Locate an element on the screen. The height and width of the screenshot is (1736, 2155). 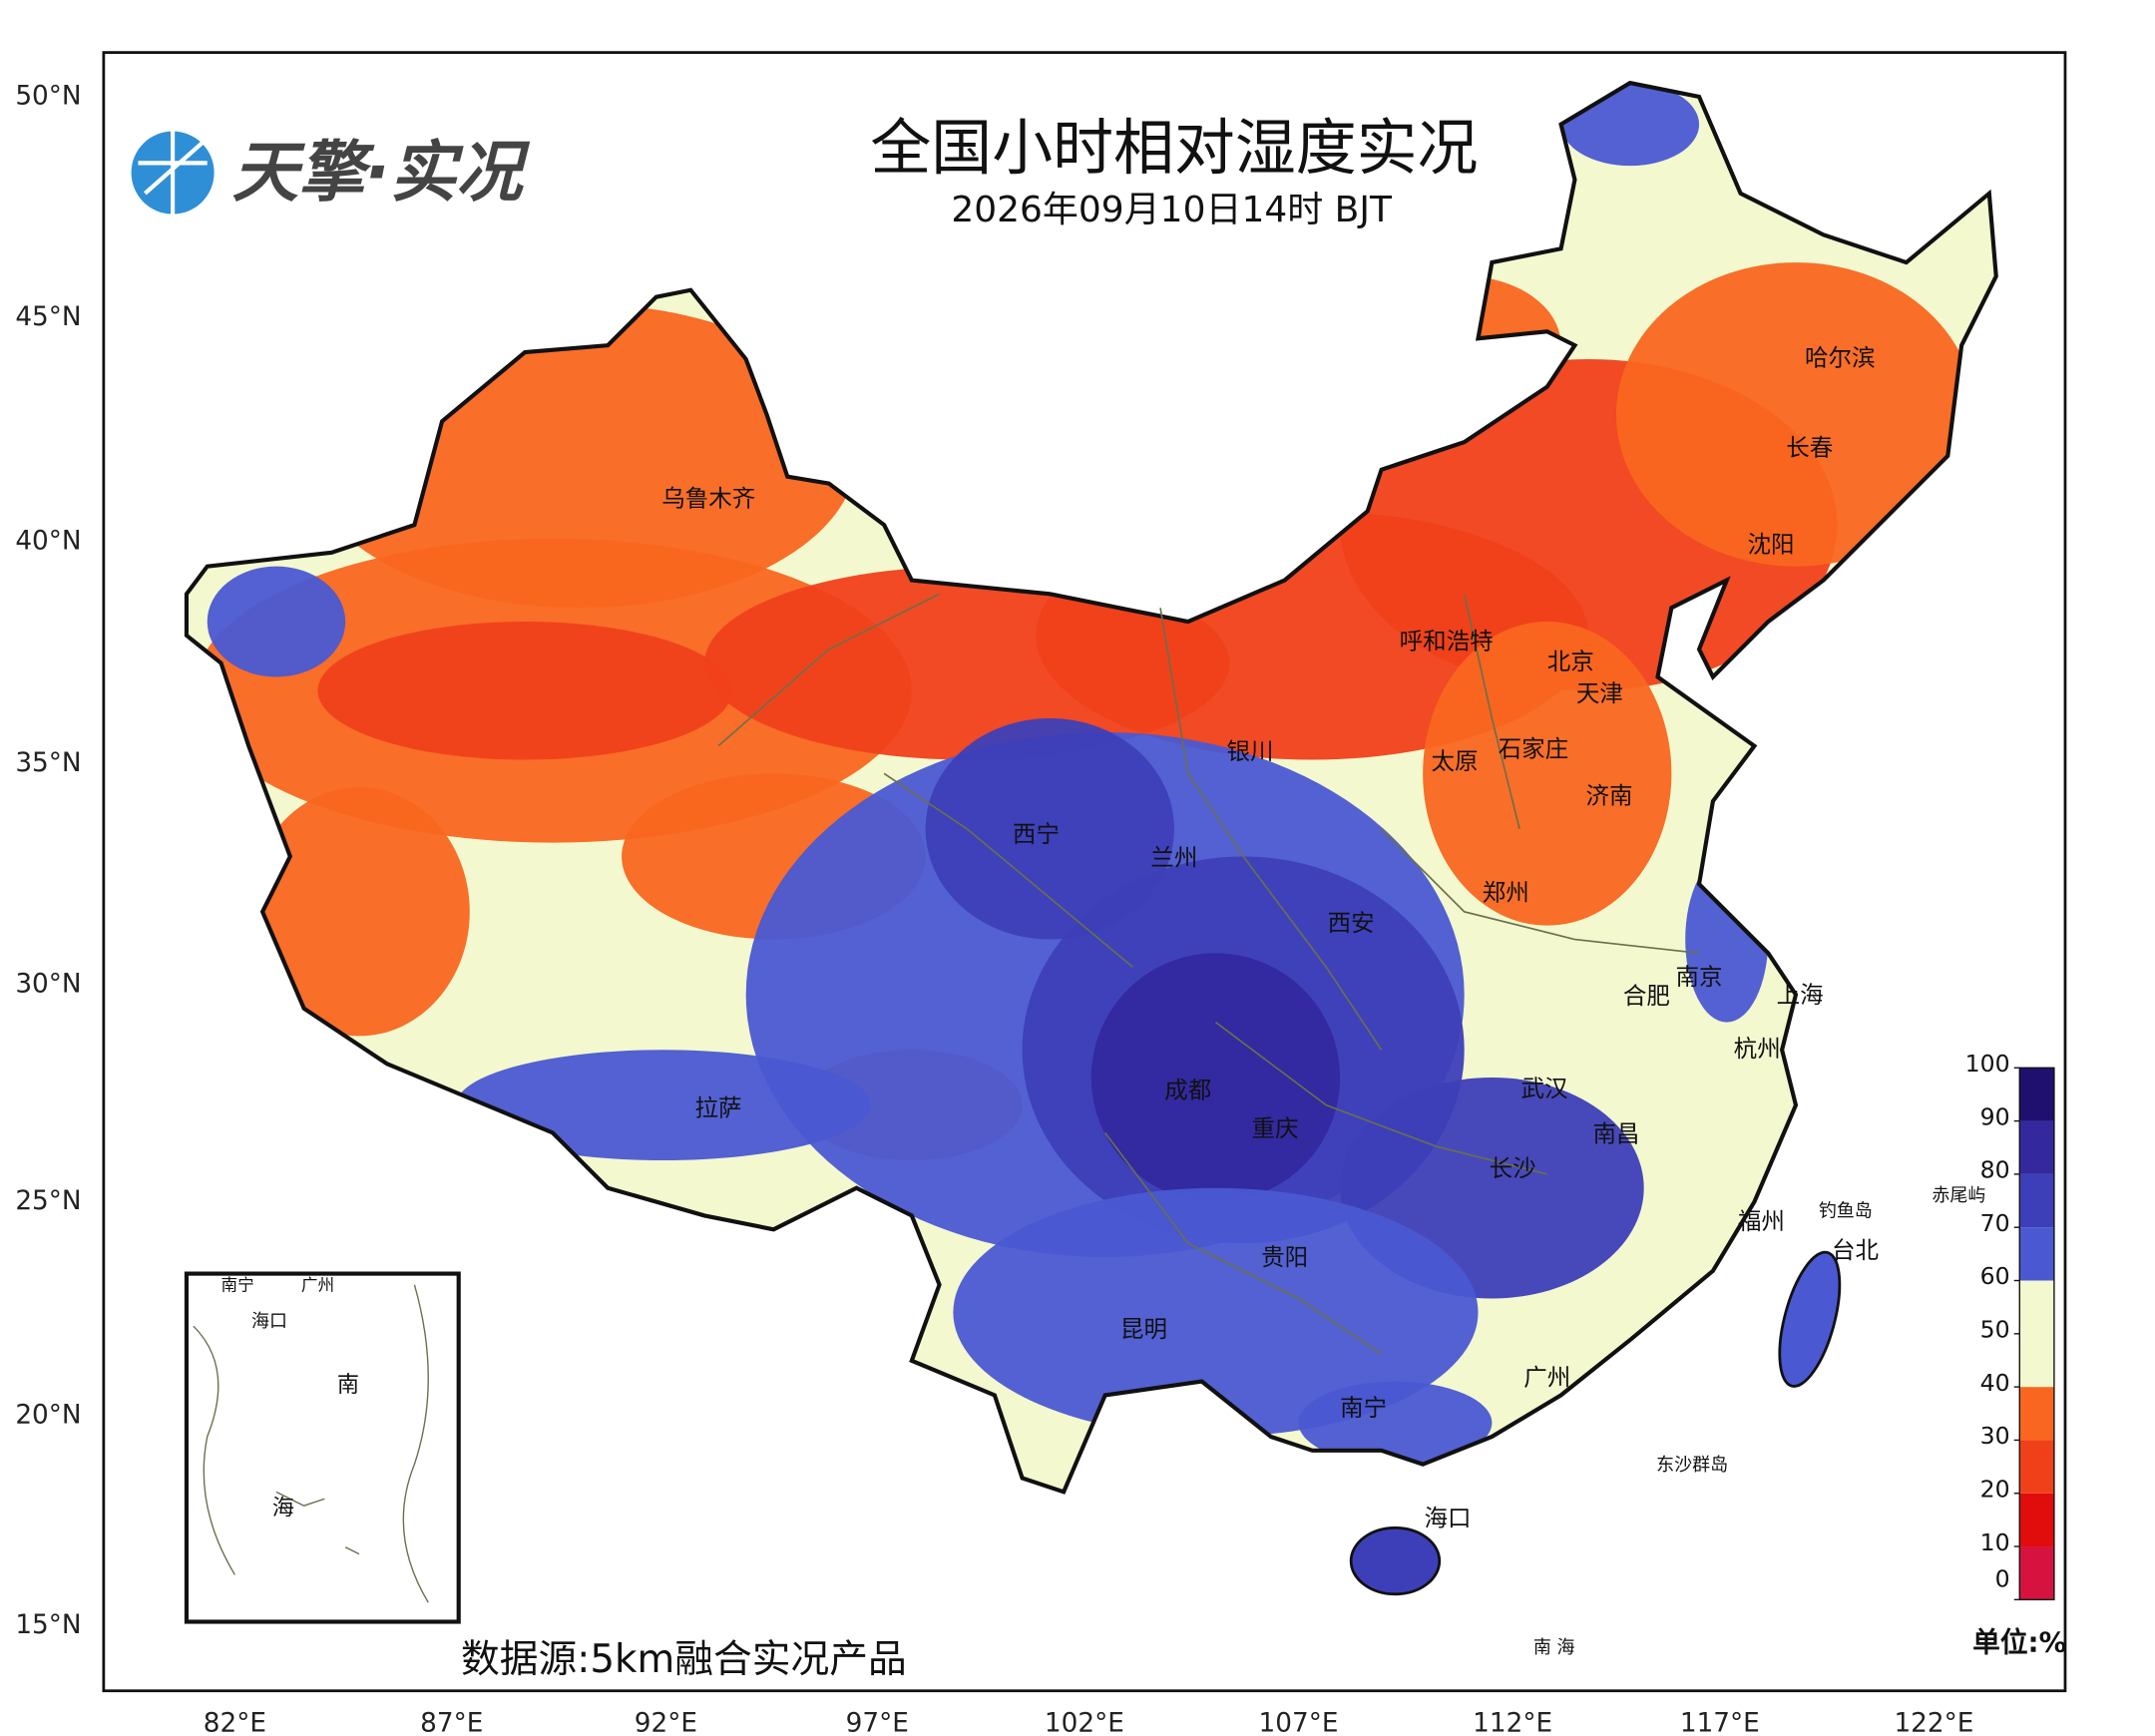
city-label: 呼和浩特 is located at coordinates (1447, 640).